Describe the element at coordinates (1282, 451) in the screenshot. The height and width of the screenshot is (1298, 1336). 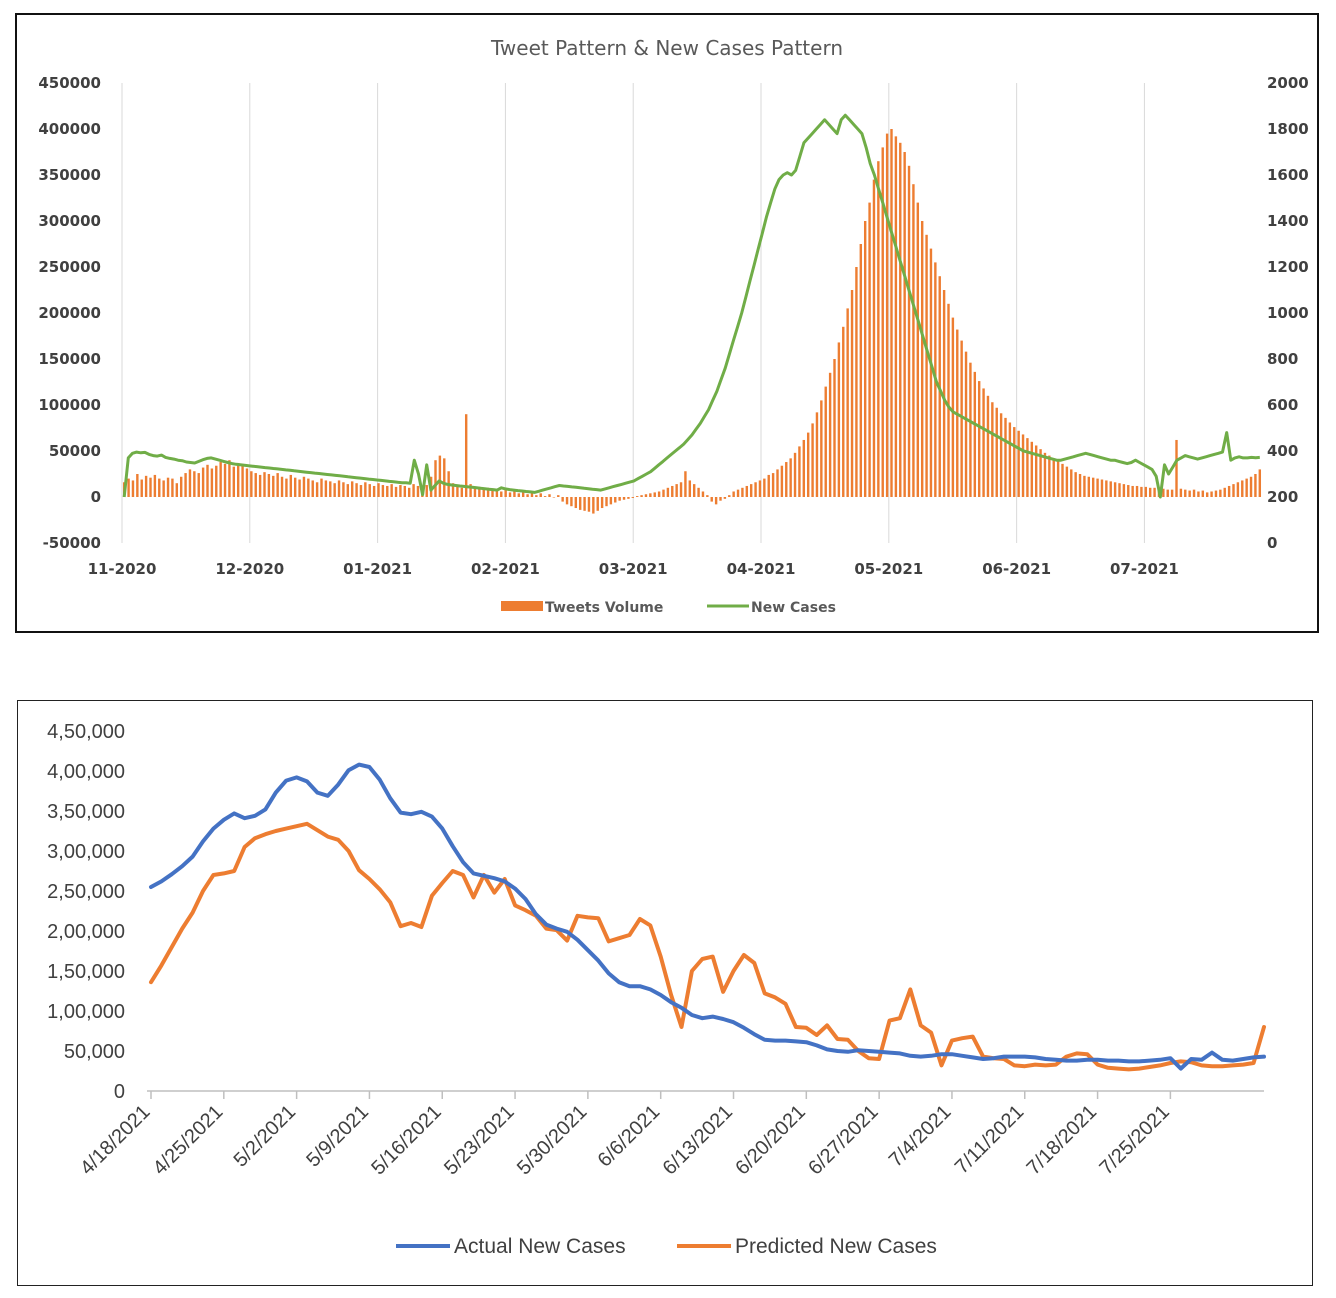
I see `chart1-y-right-tick: 400` at that location.